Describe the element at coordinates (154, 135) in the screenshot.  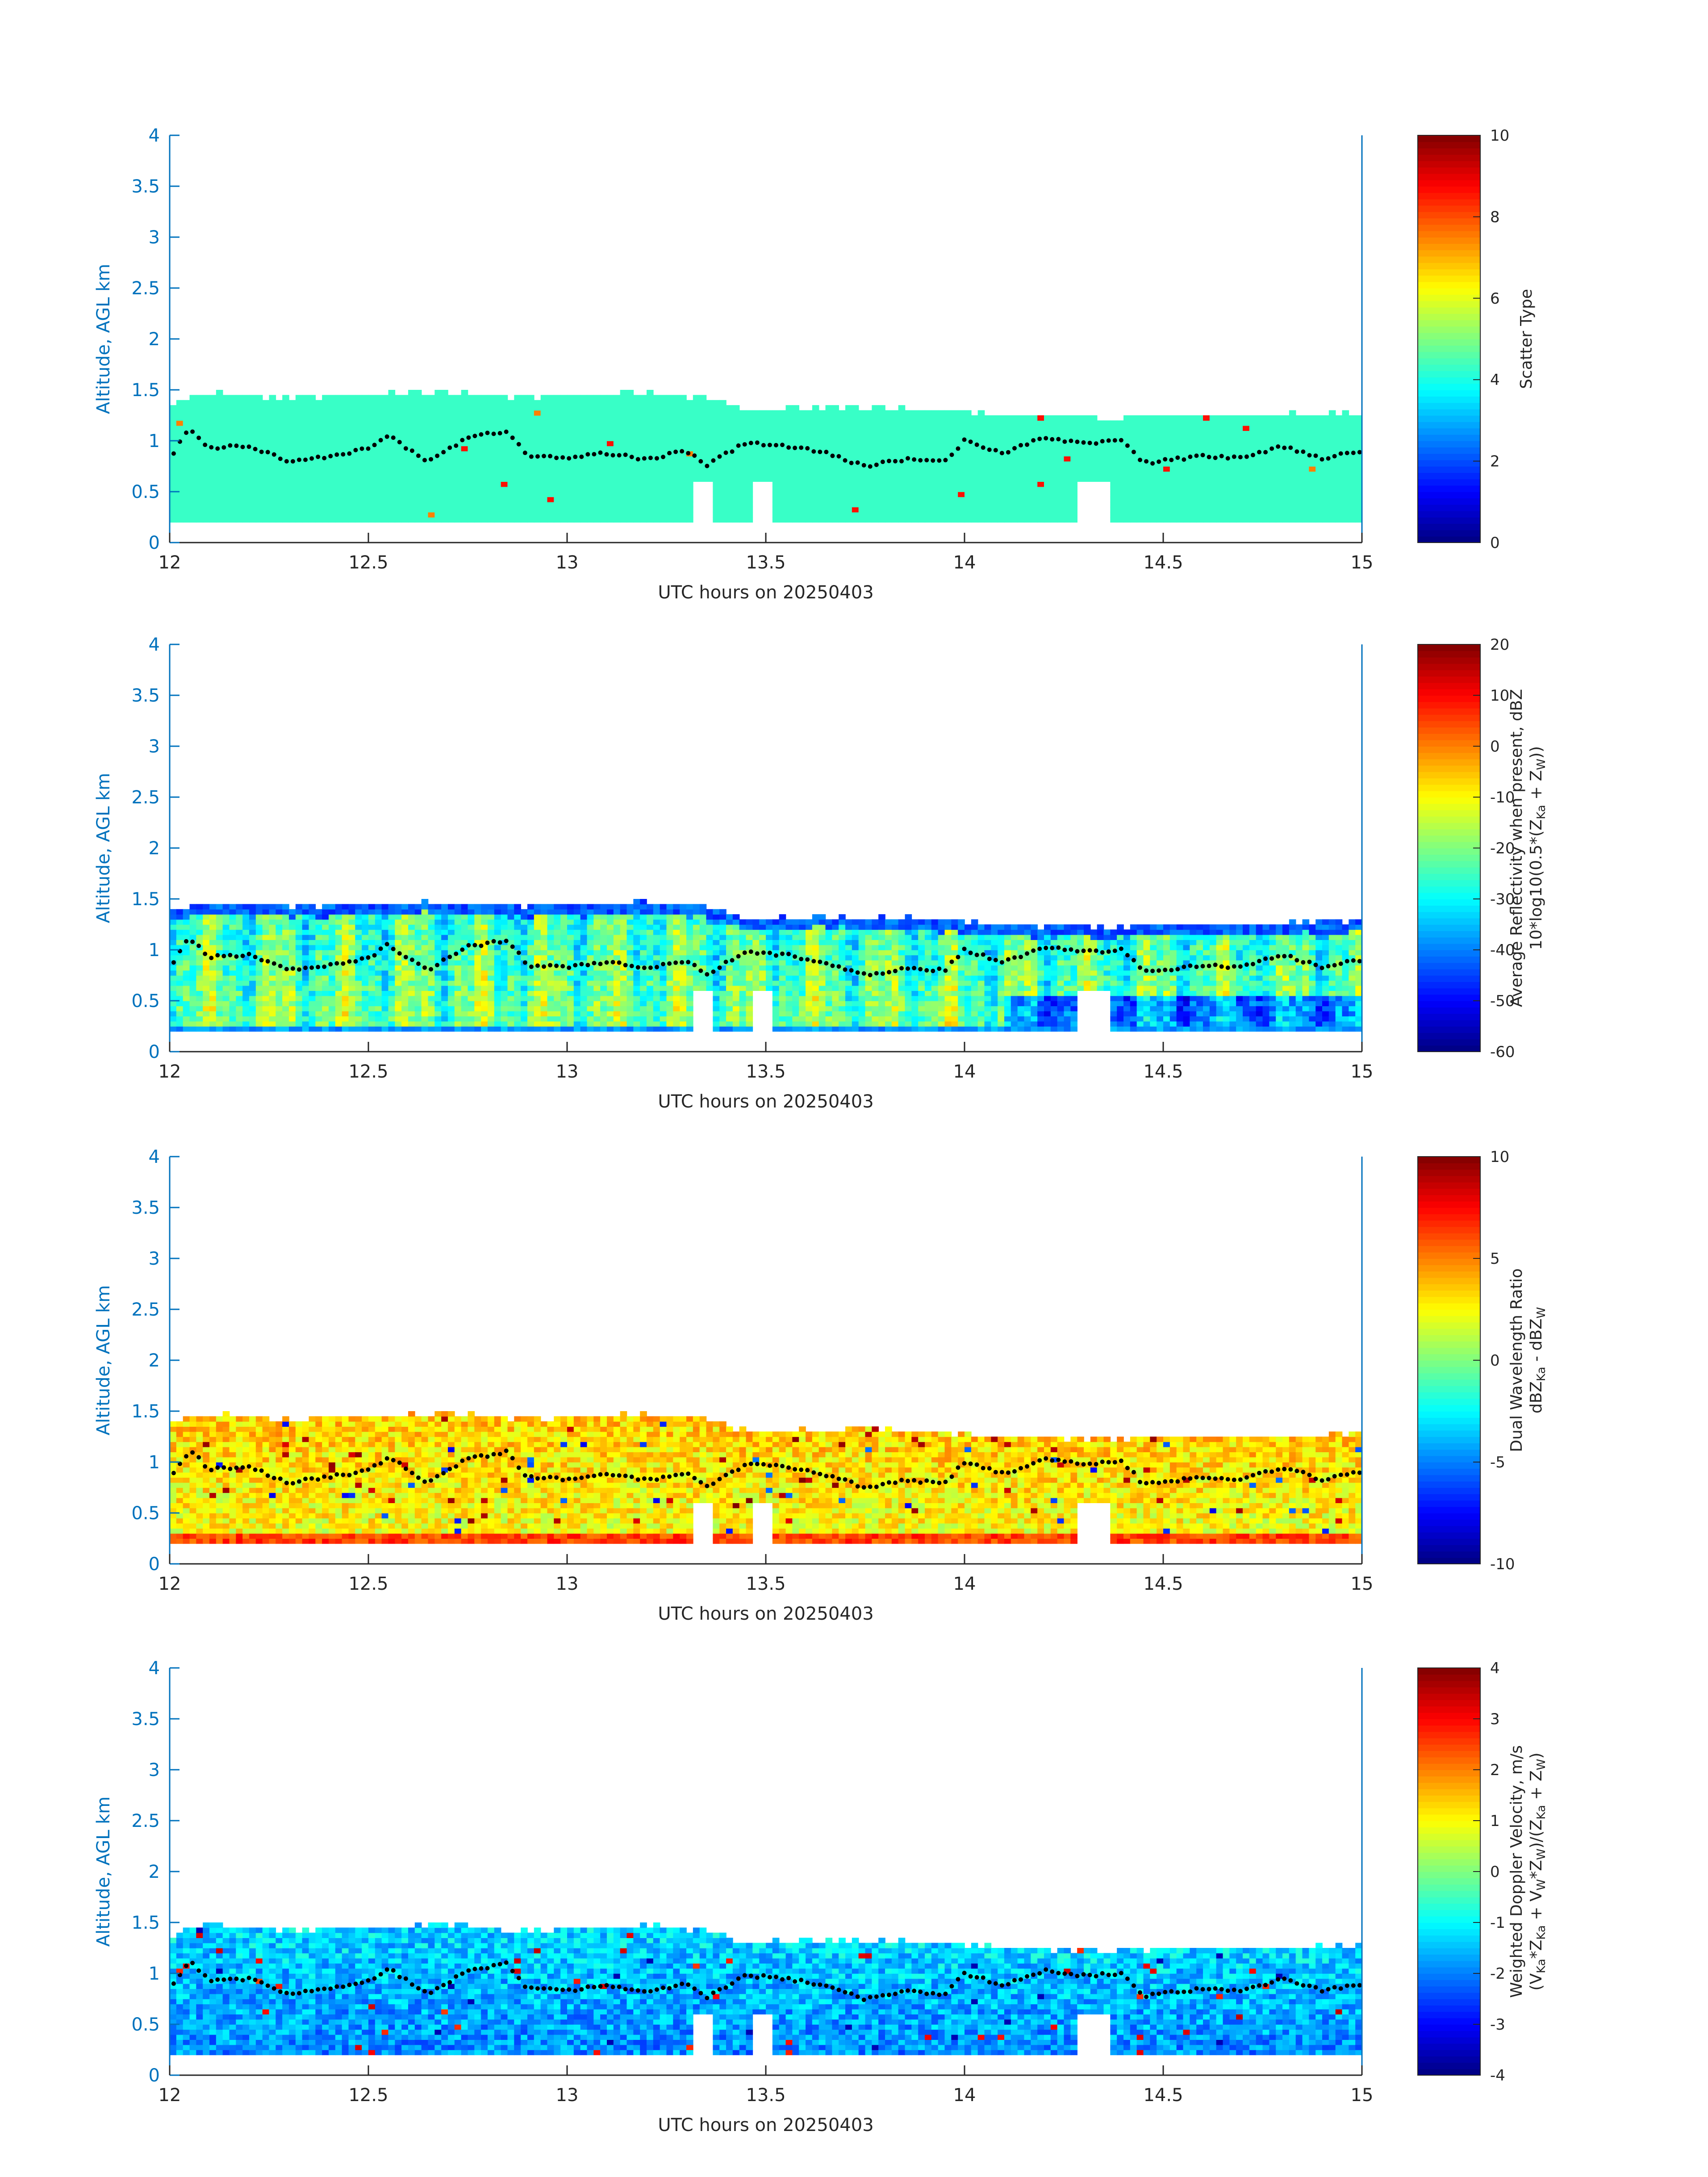
I see `y-tick-label: 4` at that location.